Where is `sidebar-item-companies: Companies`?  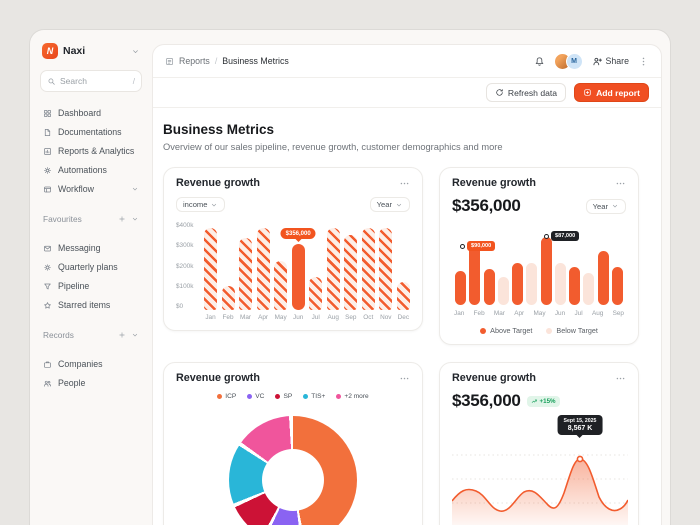 sidebar-item-companies: Companies is located at coordinates (91, 364).